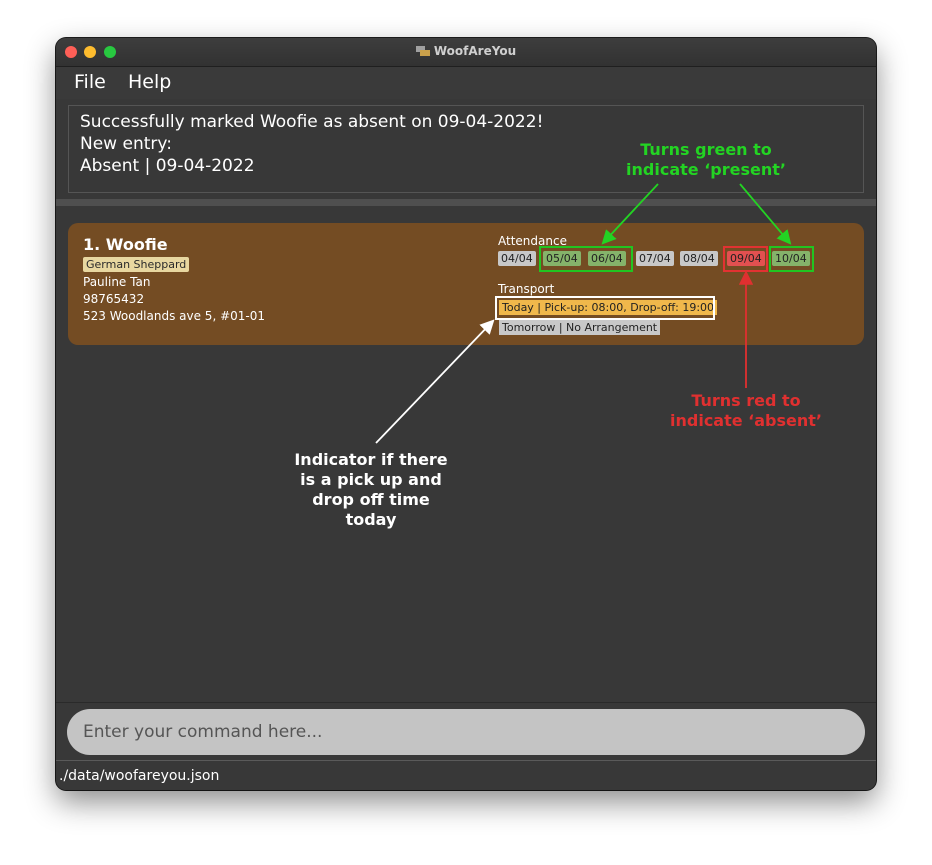 The width and height of the screenshot is (932, 865). What do you see at coordinates (371, 499) in the screenshot?
I see `annotation-transport-line3: drop off time` at bounding box center [371, 499].